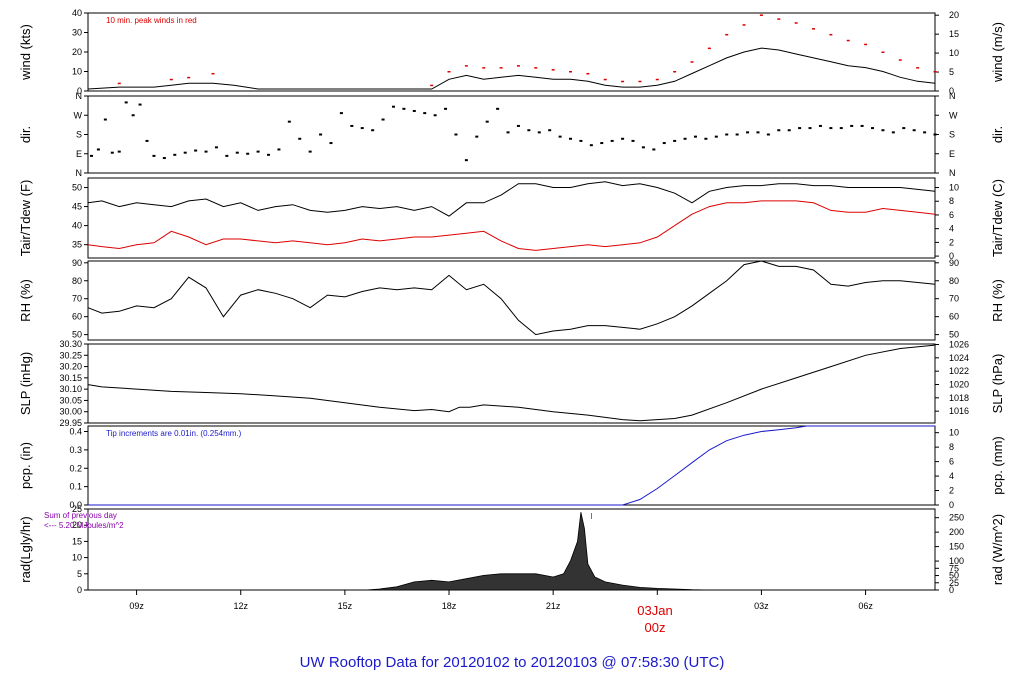 This screenshot has width=1024, height=700. I want to click on dir-y2tick-label: W, so click(953, 115).